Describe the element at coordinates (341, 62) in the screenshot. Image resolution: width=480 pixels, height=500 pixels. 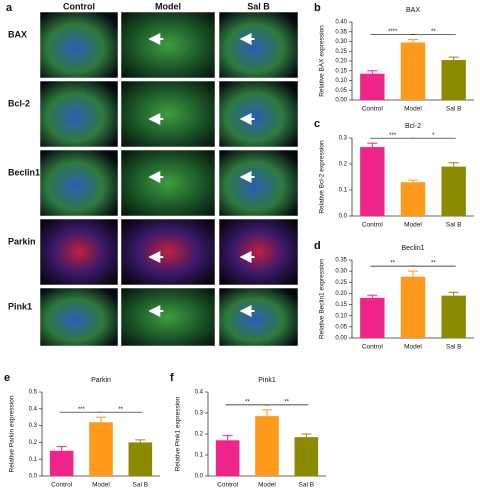
I see `y-tick-label: 0.20` at that location.